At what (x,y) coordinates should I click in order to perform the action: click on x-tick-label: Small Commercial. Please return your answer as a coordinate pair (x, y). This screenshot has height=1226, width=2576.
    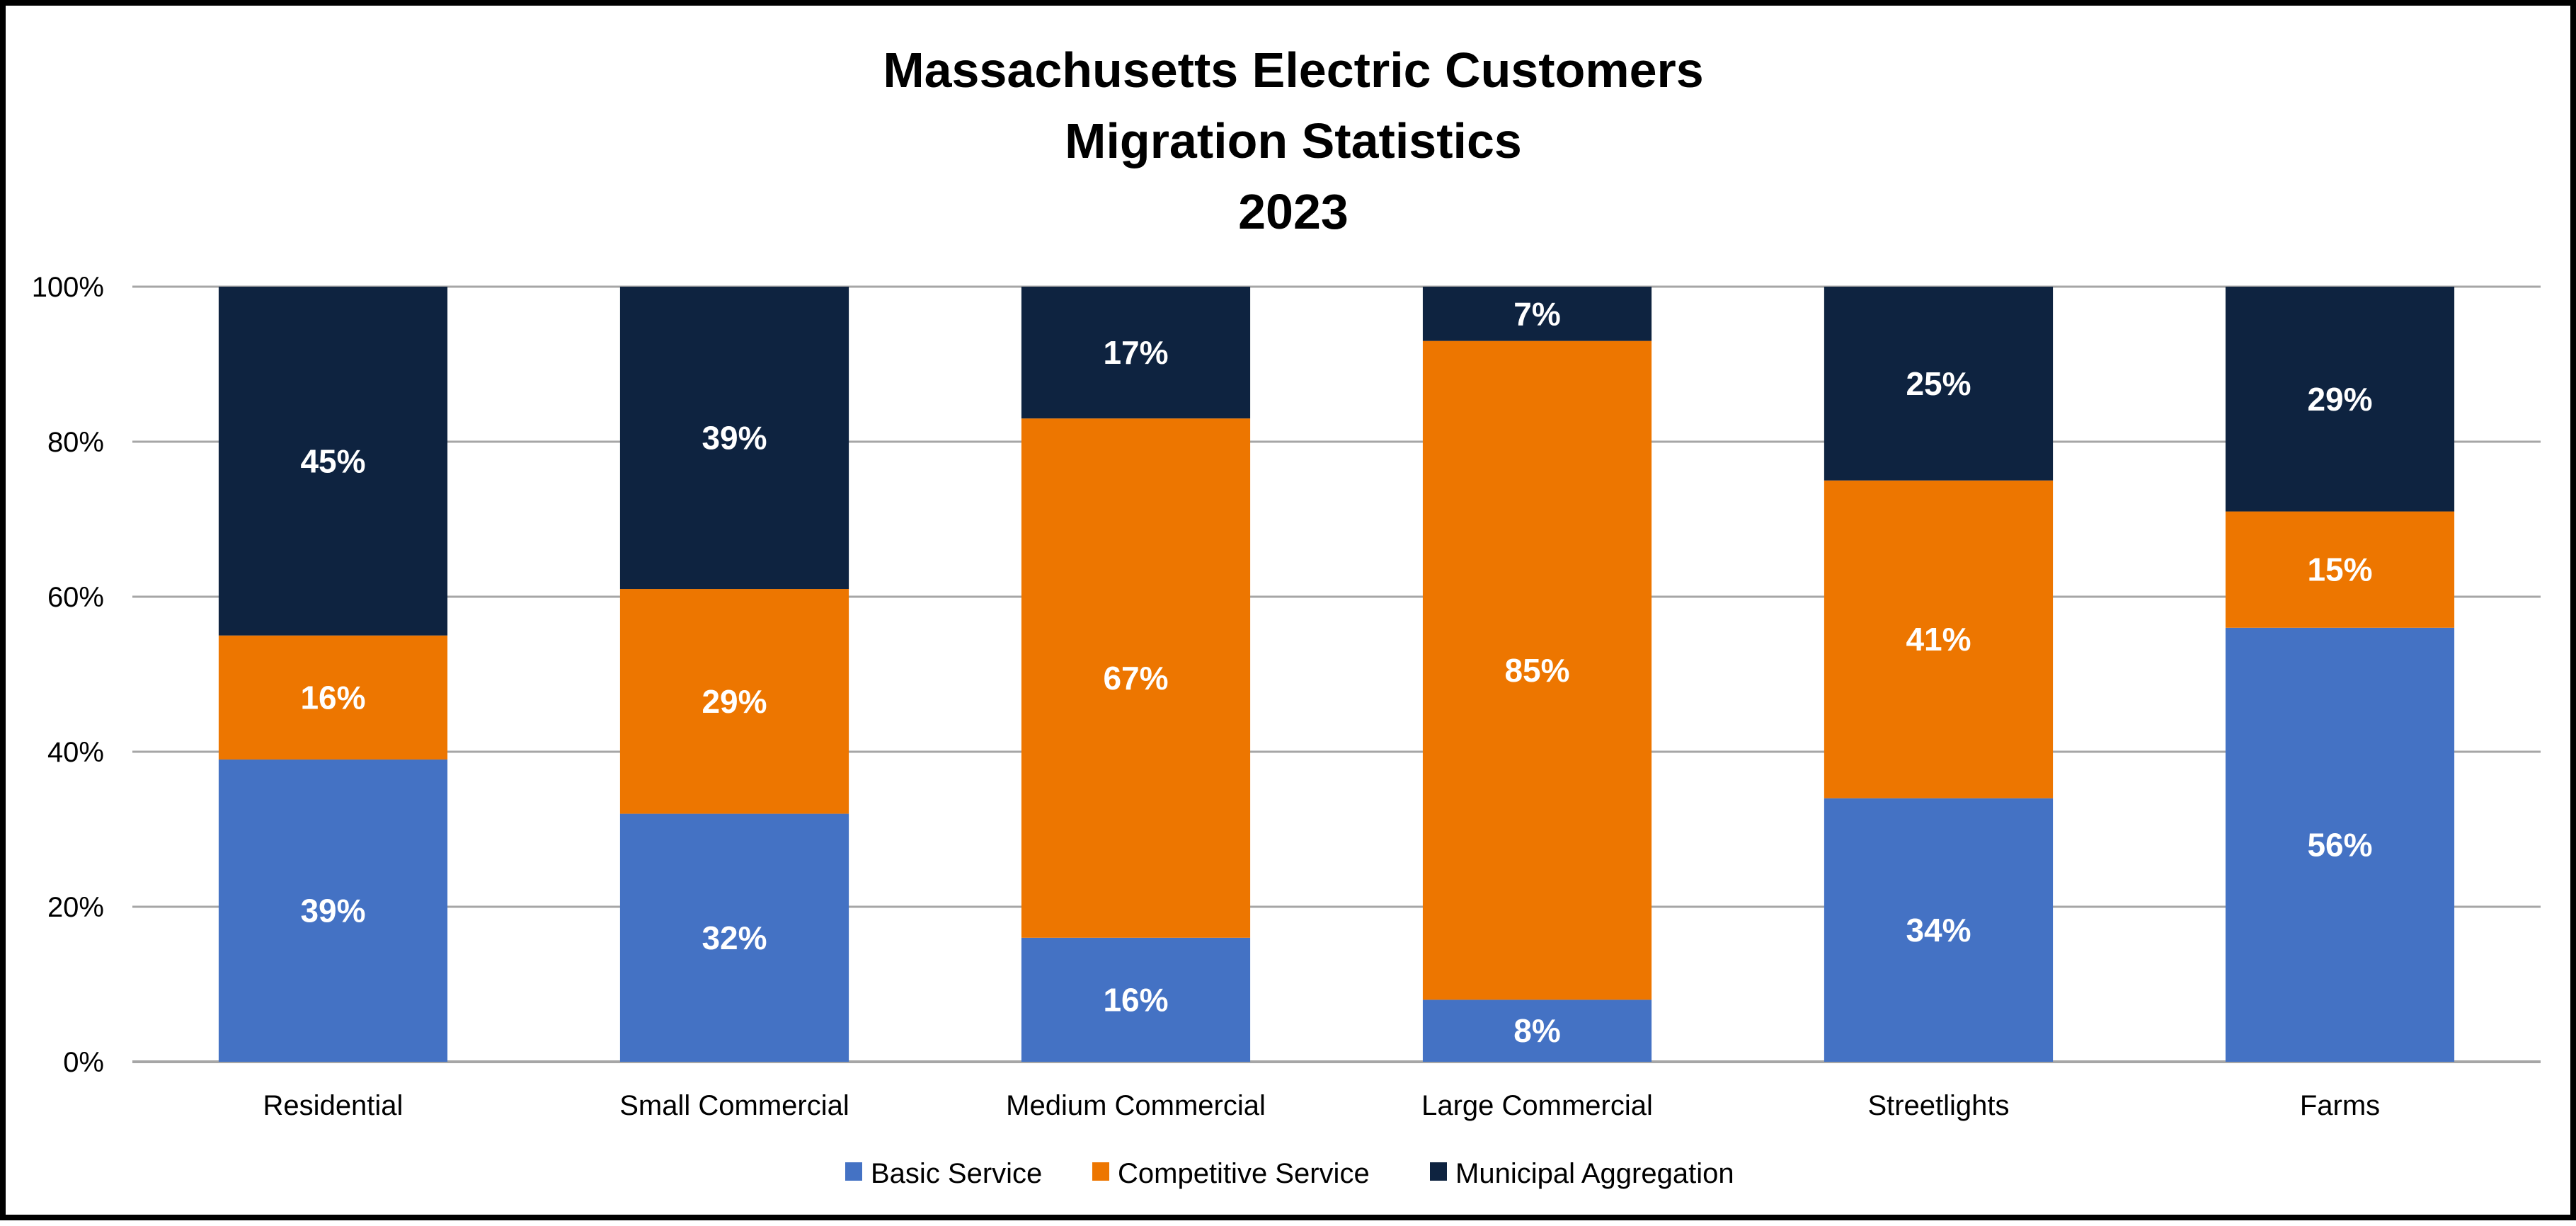
    Looking at the image, I should click on (734, 1105).